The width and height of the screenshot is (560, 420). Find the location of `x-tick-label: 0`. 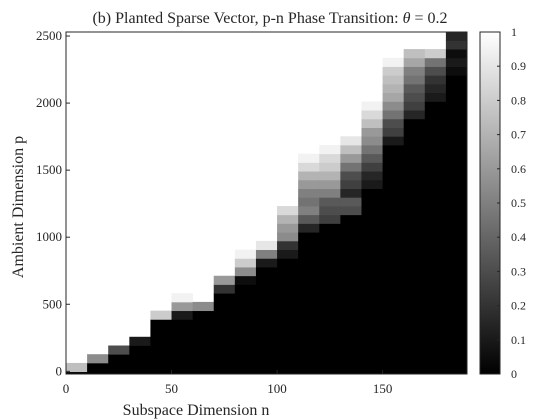

x-tick-label: 0 is located at coordinates (66, 388).